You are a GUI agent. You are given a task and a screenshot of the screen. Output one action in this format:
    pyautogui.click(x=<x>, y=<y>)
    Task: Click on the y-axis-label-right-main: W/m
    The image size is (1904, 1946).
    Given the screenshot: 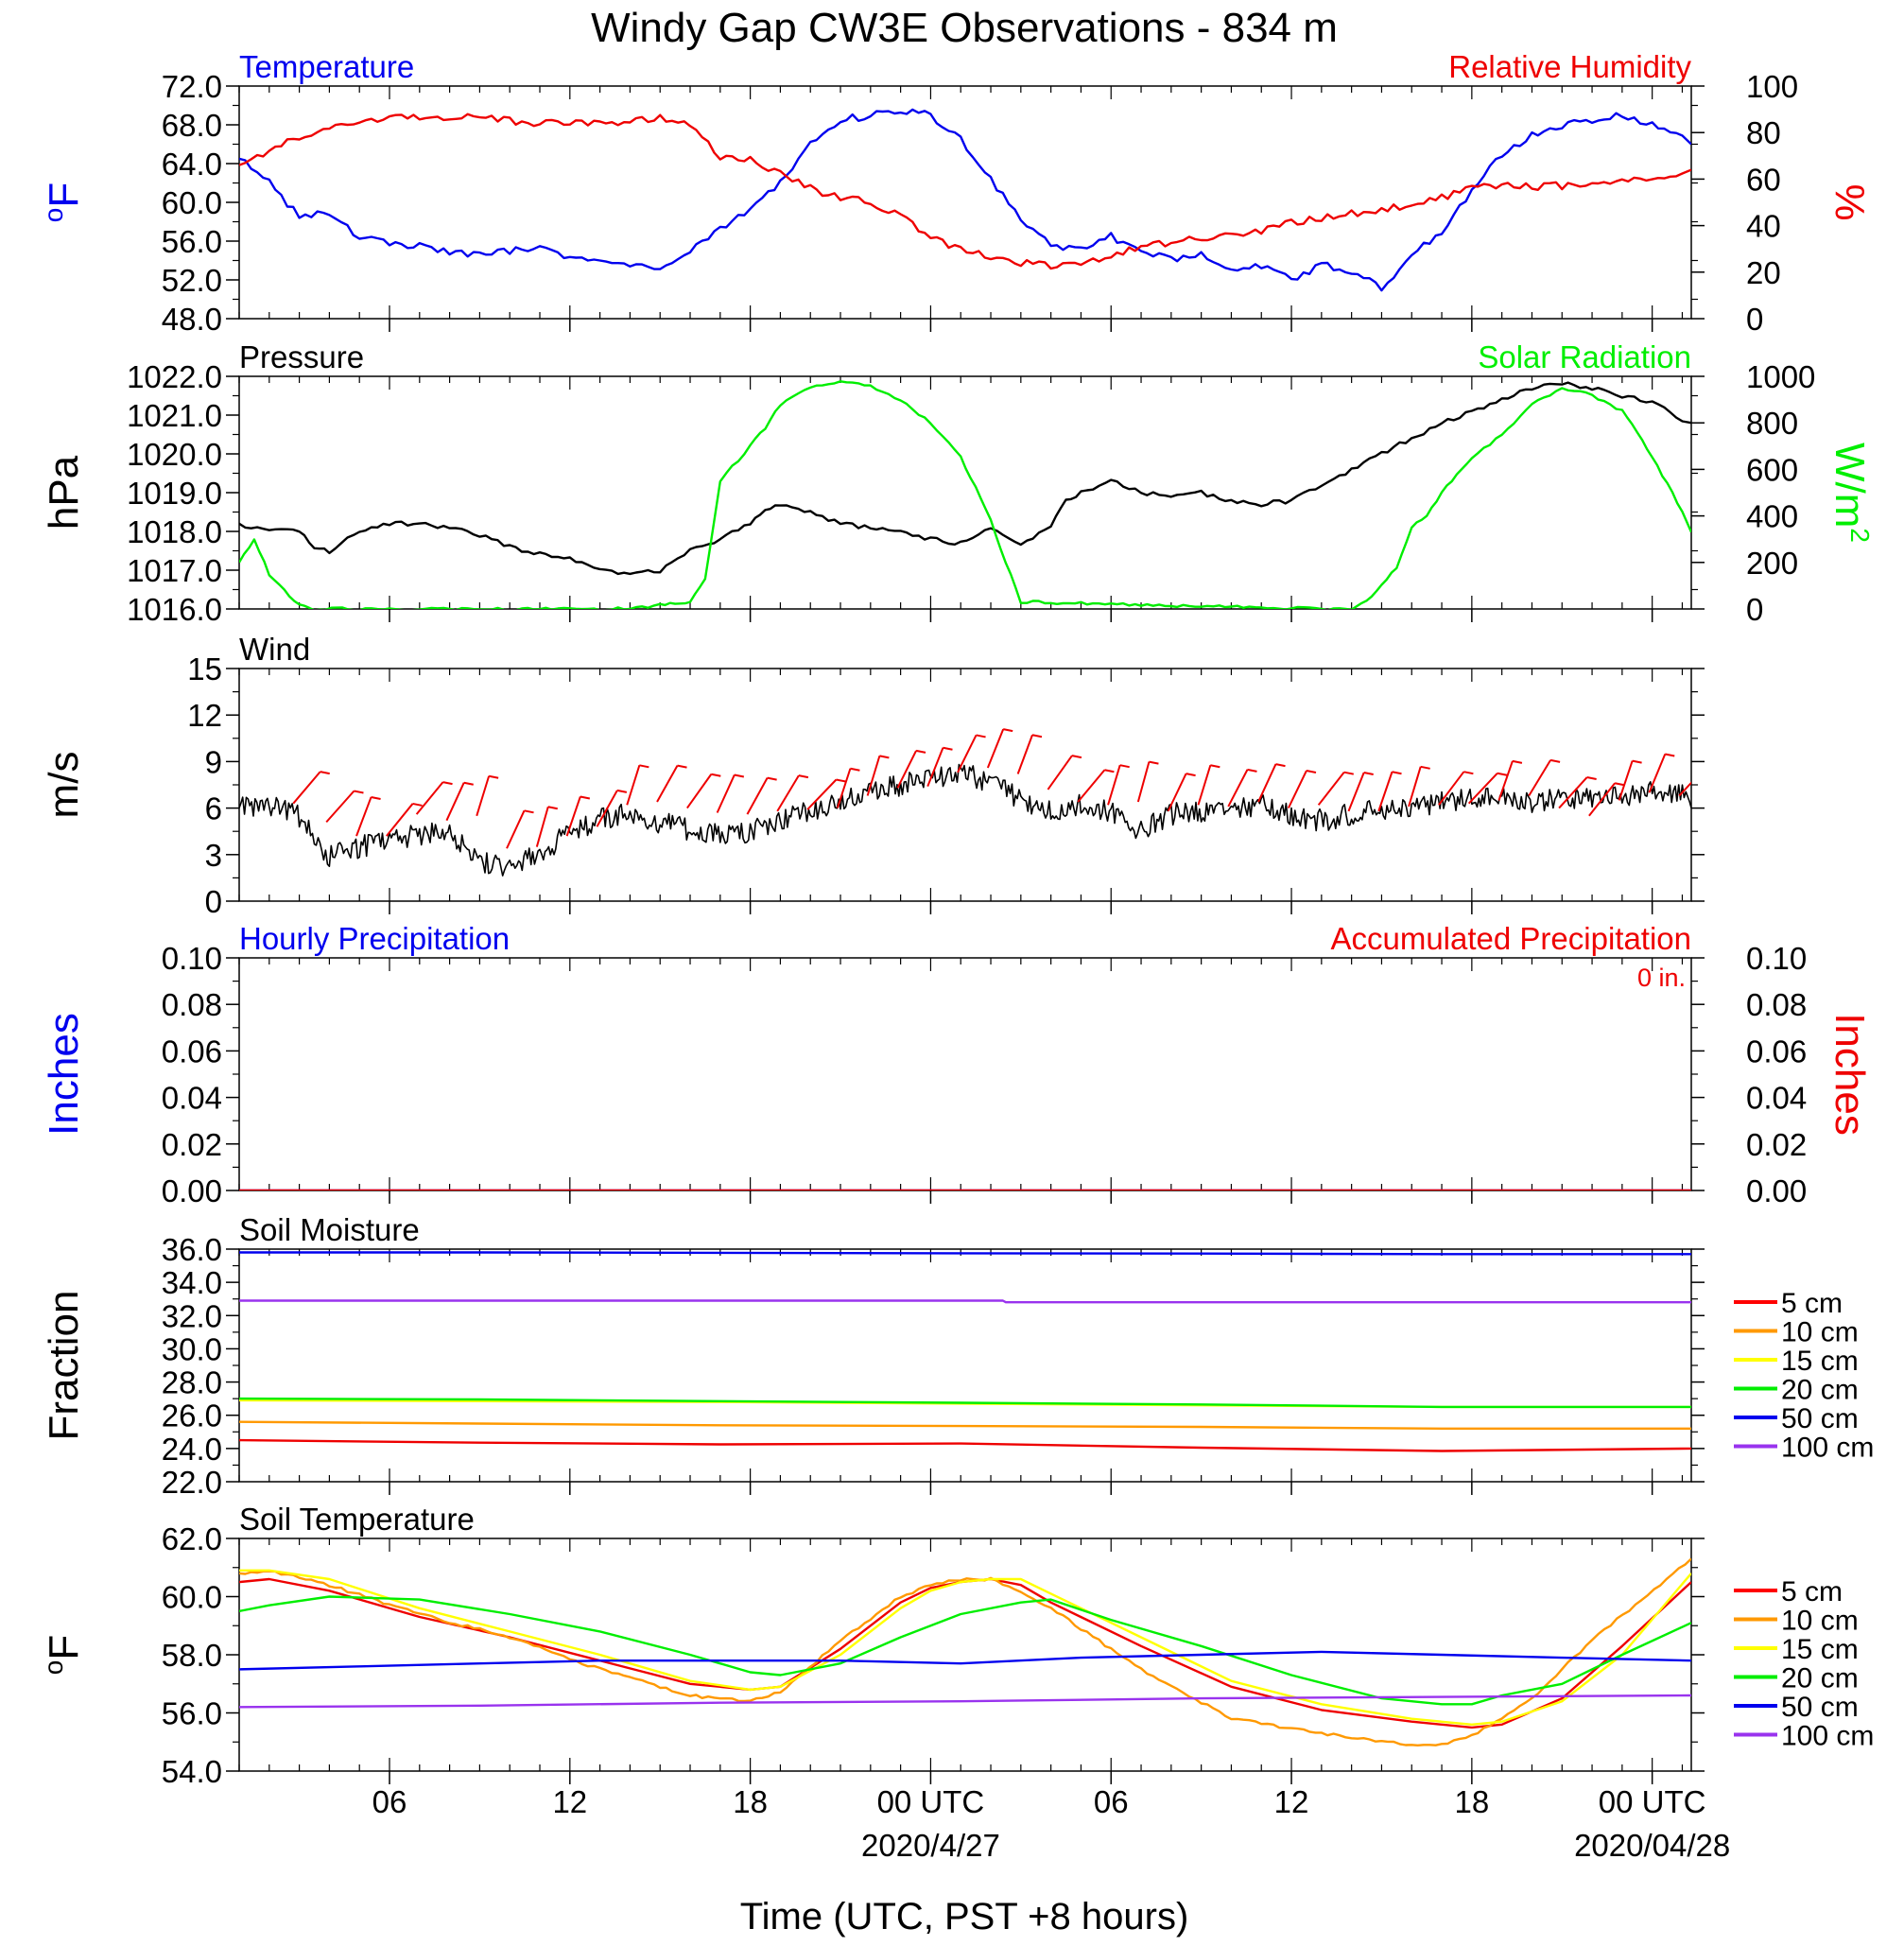 What is the action you would take?
    pyautogui.click(x=1850, y=486)
    